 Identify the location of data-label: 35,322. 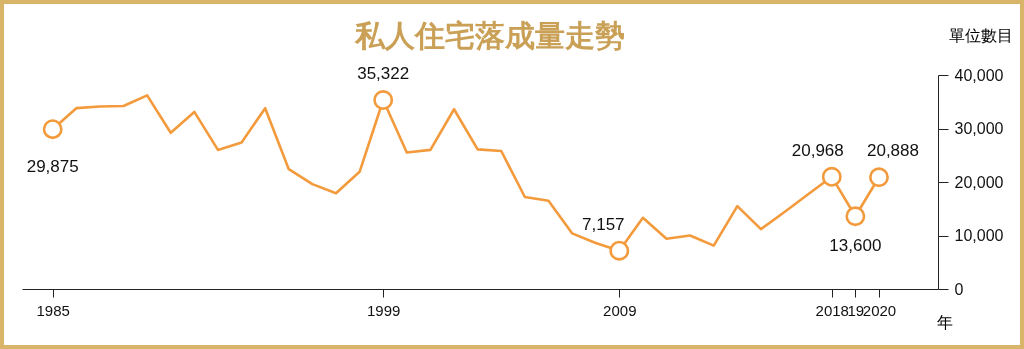
(383, 74).